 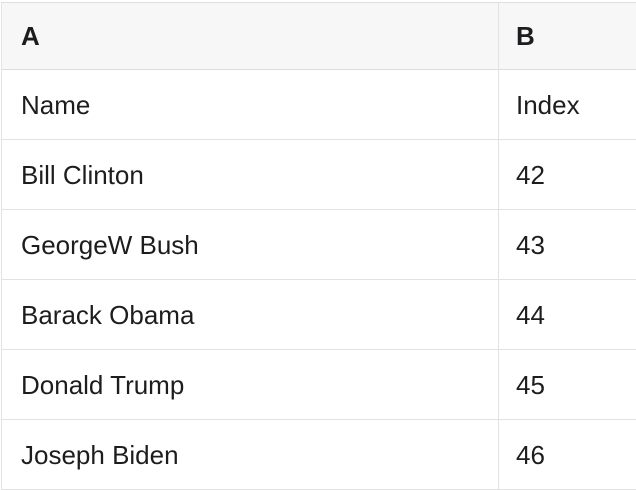 What do you see at coordinates (250, 104) in the screenshot?
I see `cell-name: Name` at bounding box center [250, 104].